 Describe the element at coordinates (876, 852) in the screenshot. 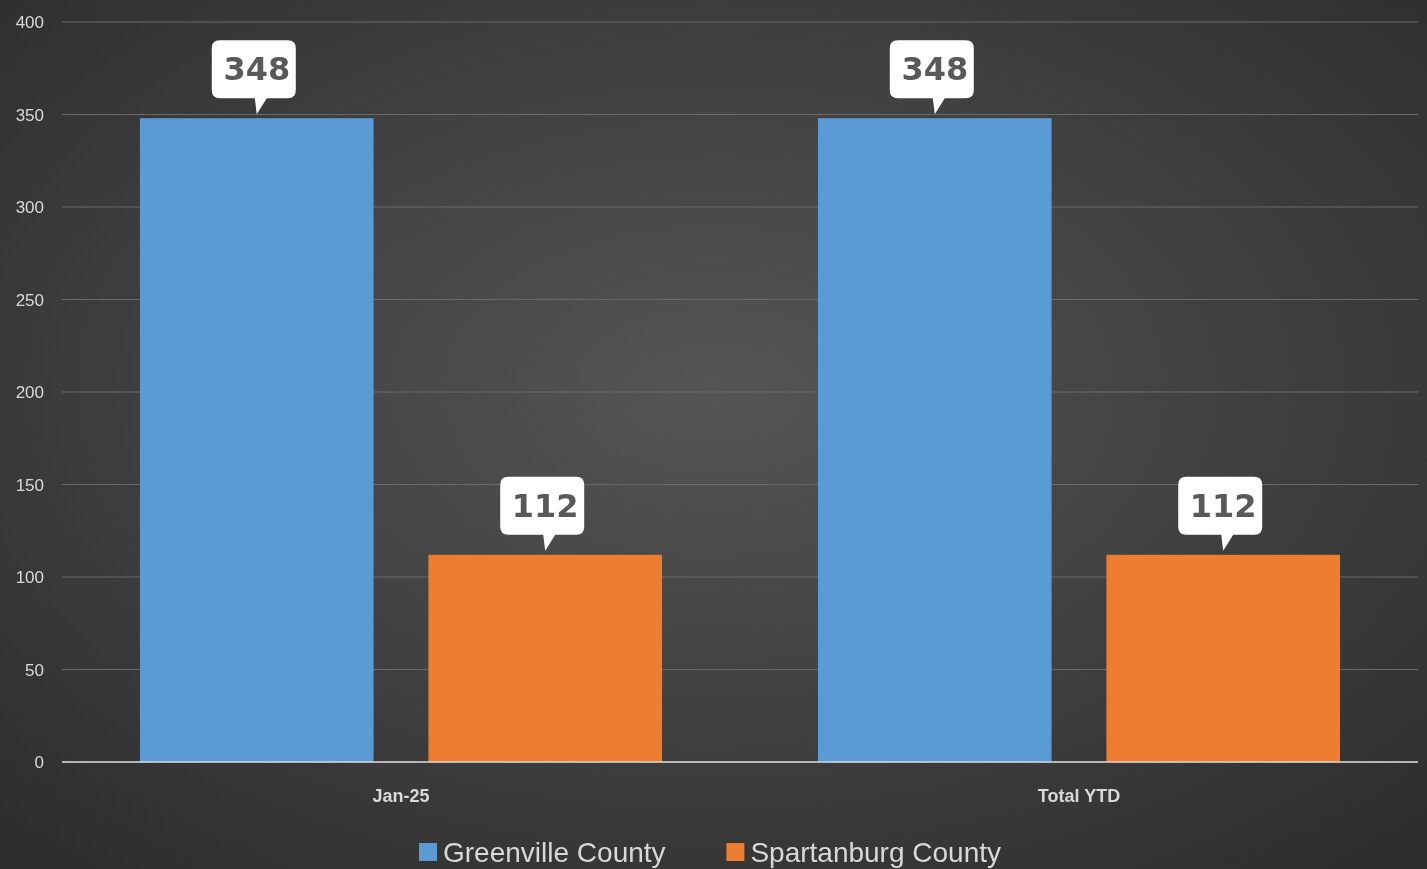

I see `legend-label: Spartanburg County` at that location.